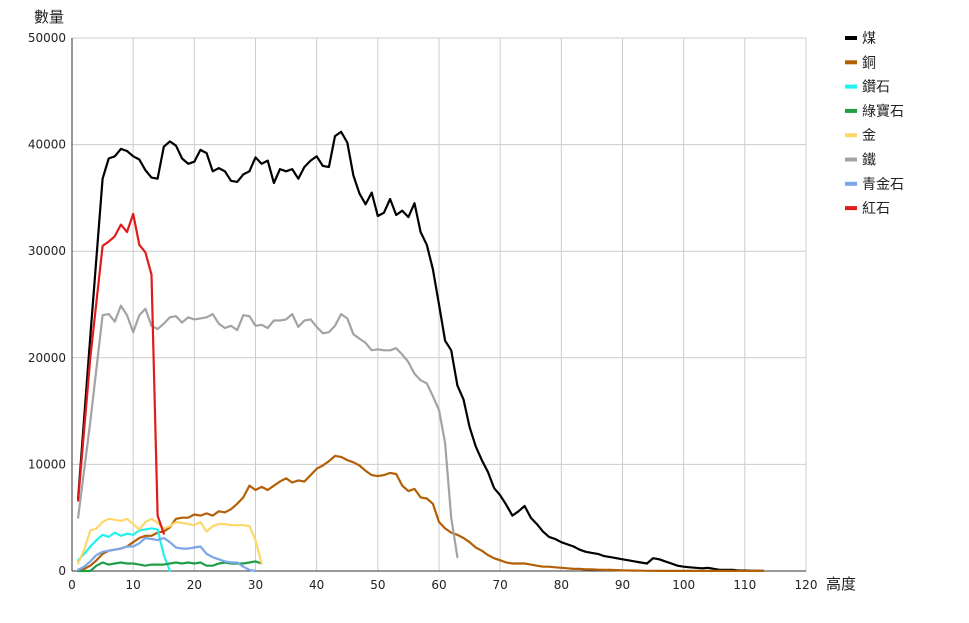 The image size is (969, 623). Describe the element at coordinates (49, 17) in the screenshot. I see `y-axis-title: 數量` at that location.